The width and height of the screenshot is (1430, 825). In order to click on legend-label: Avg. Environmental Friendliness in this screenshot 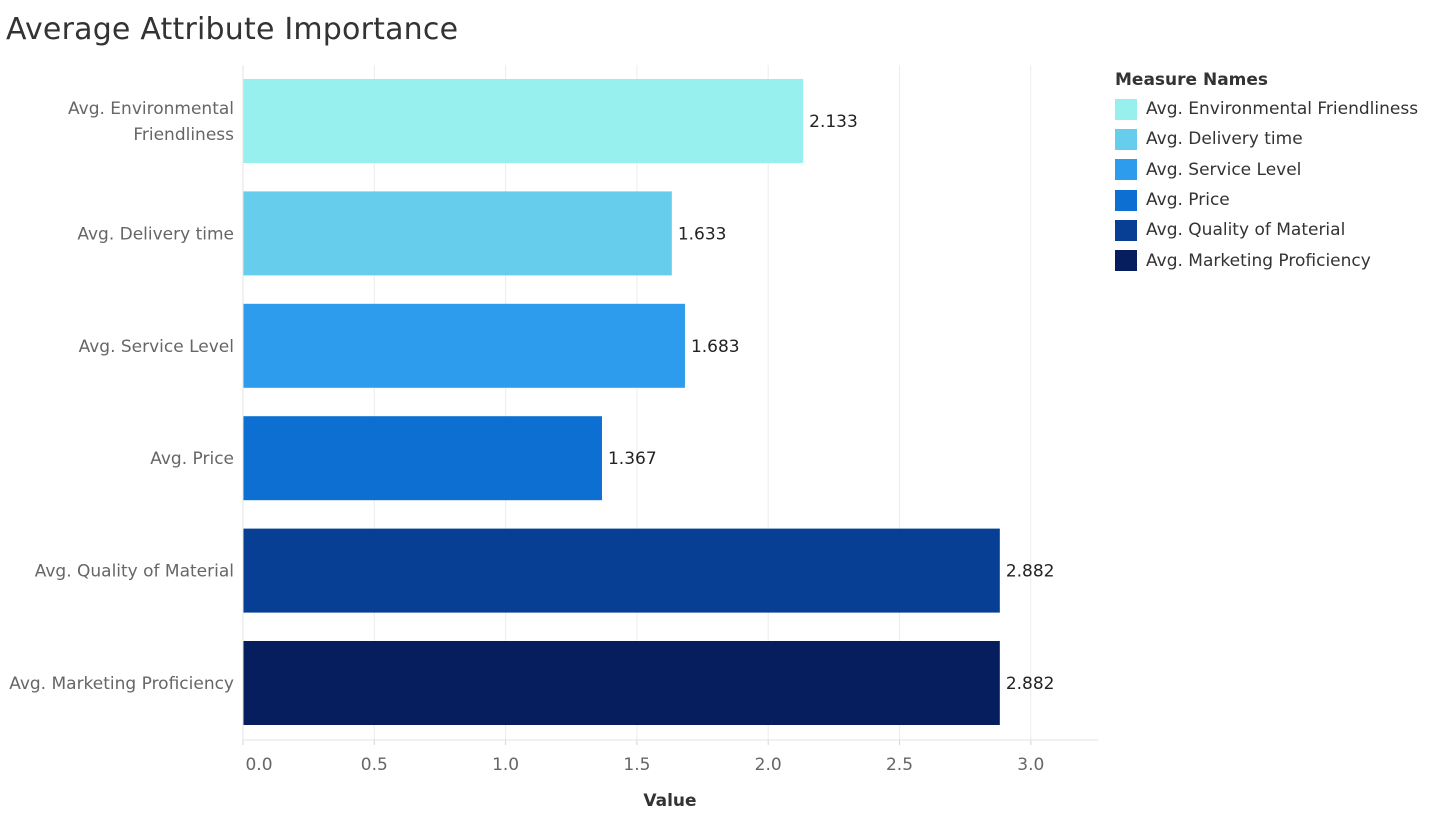, I will do `click(1282, 109)`.